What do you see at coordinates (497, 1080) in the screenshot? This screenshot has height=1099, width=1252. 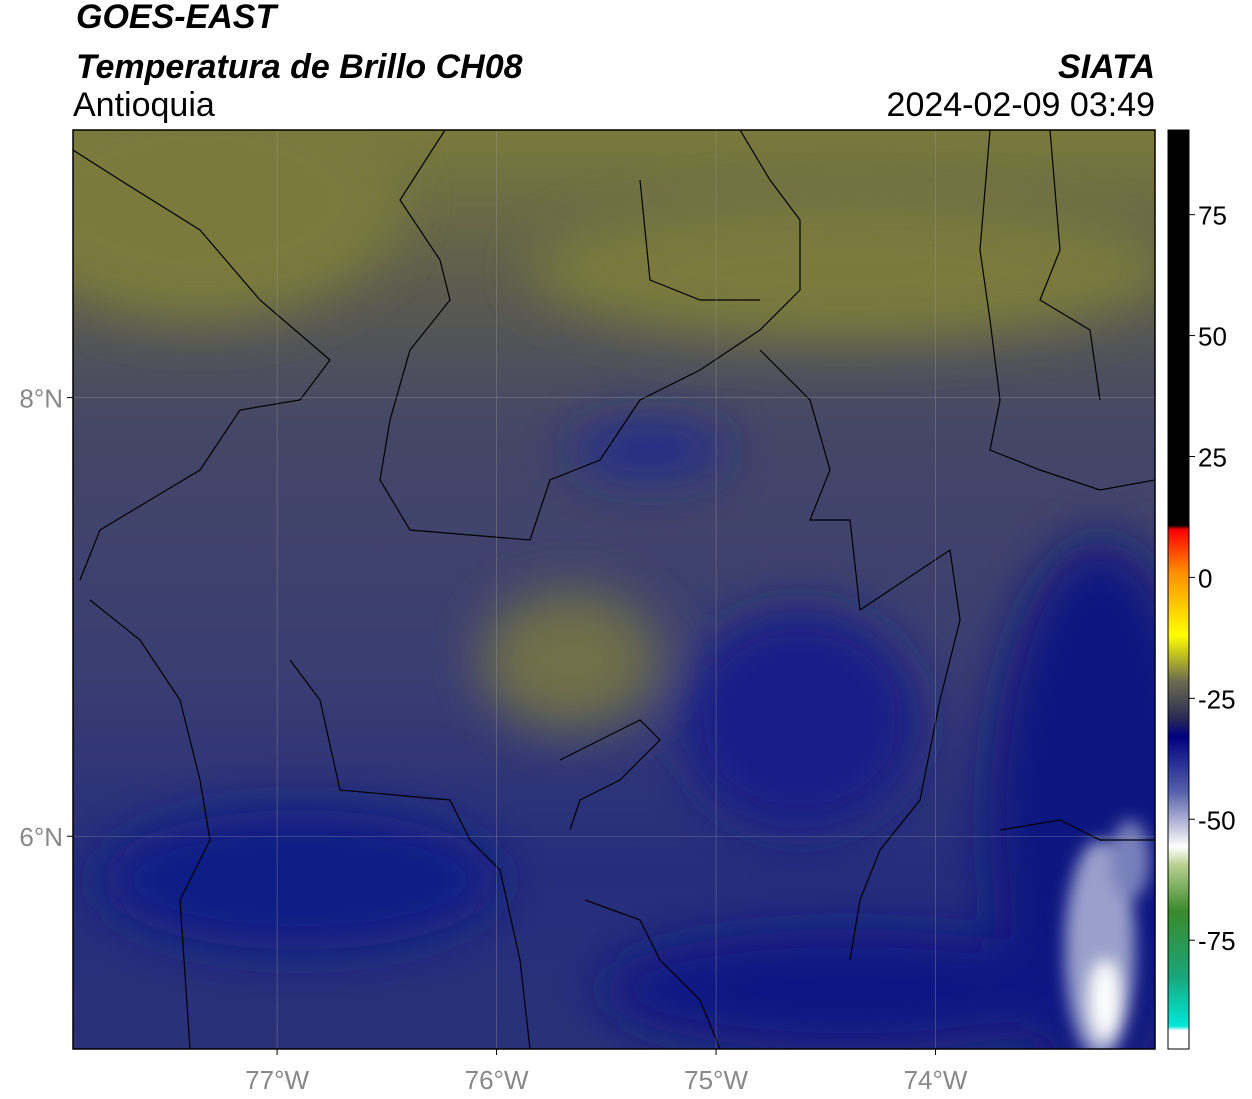 I see `x-tick-label: 76°W` at bounding box center [497, 1080].